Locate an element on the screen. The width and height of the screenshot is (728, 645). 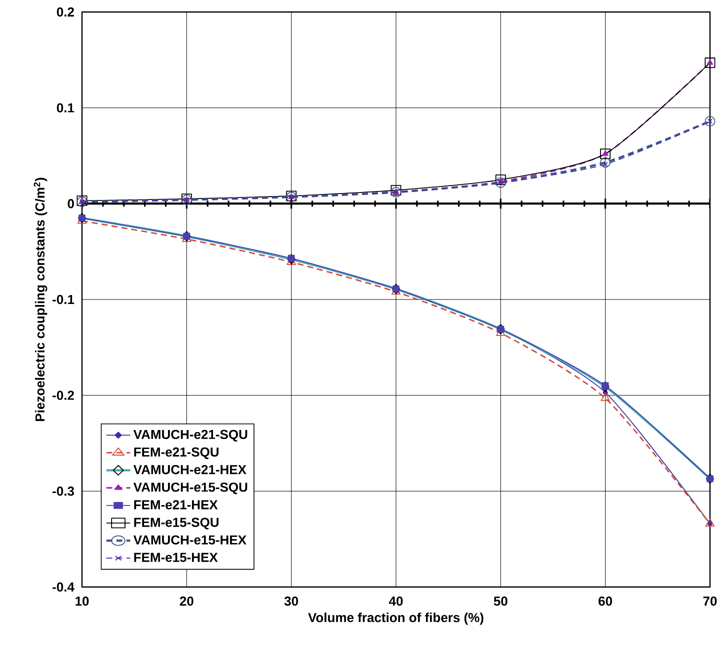
legend-label: VAMUCH-e21-HEX is located at coordinates (189, 469).